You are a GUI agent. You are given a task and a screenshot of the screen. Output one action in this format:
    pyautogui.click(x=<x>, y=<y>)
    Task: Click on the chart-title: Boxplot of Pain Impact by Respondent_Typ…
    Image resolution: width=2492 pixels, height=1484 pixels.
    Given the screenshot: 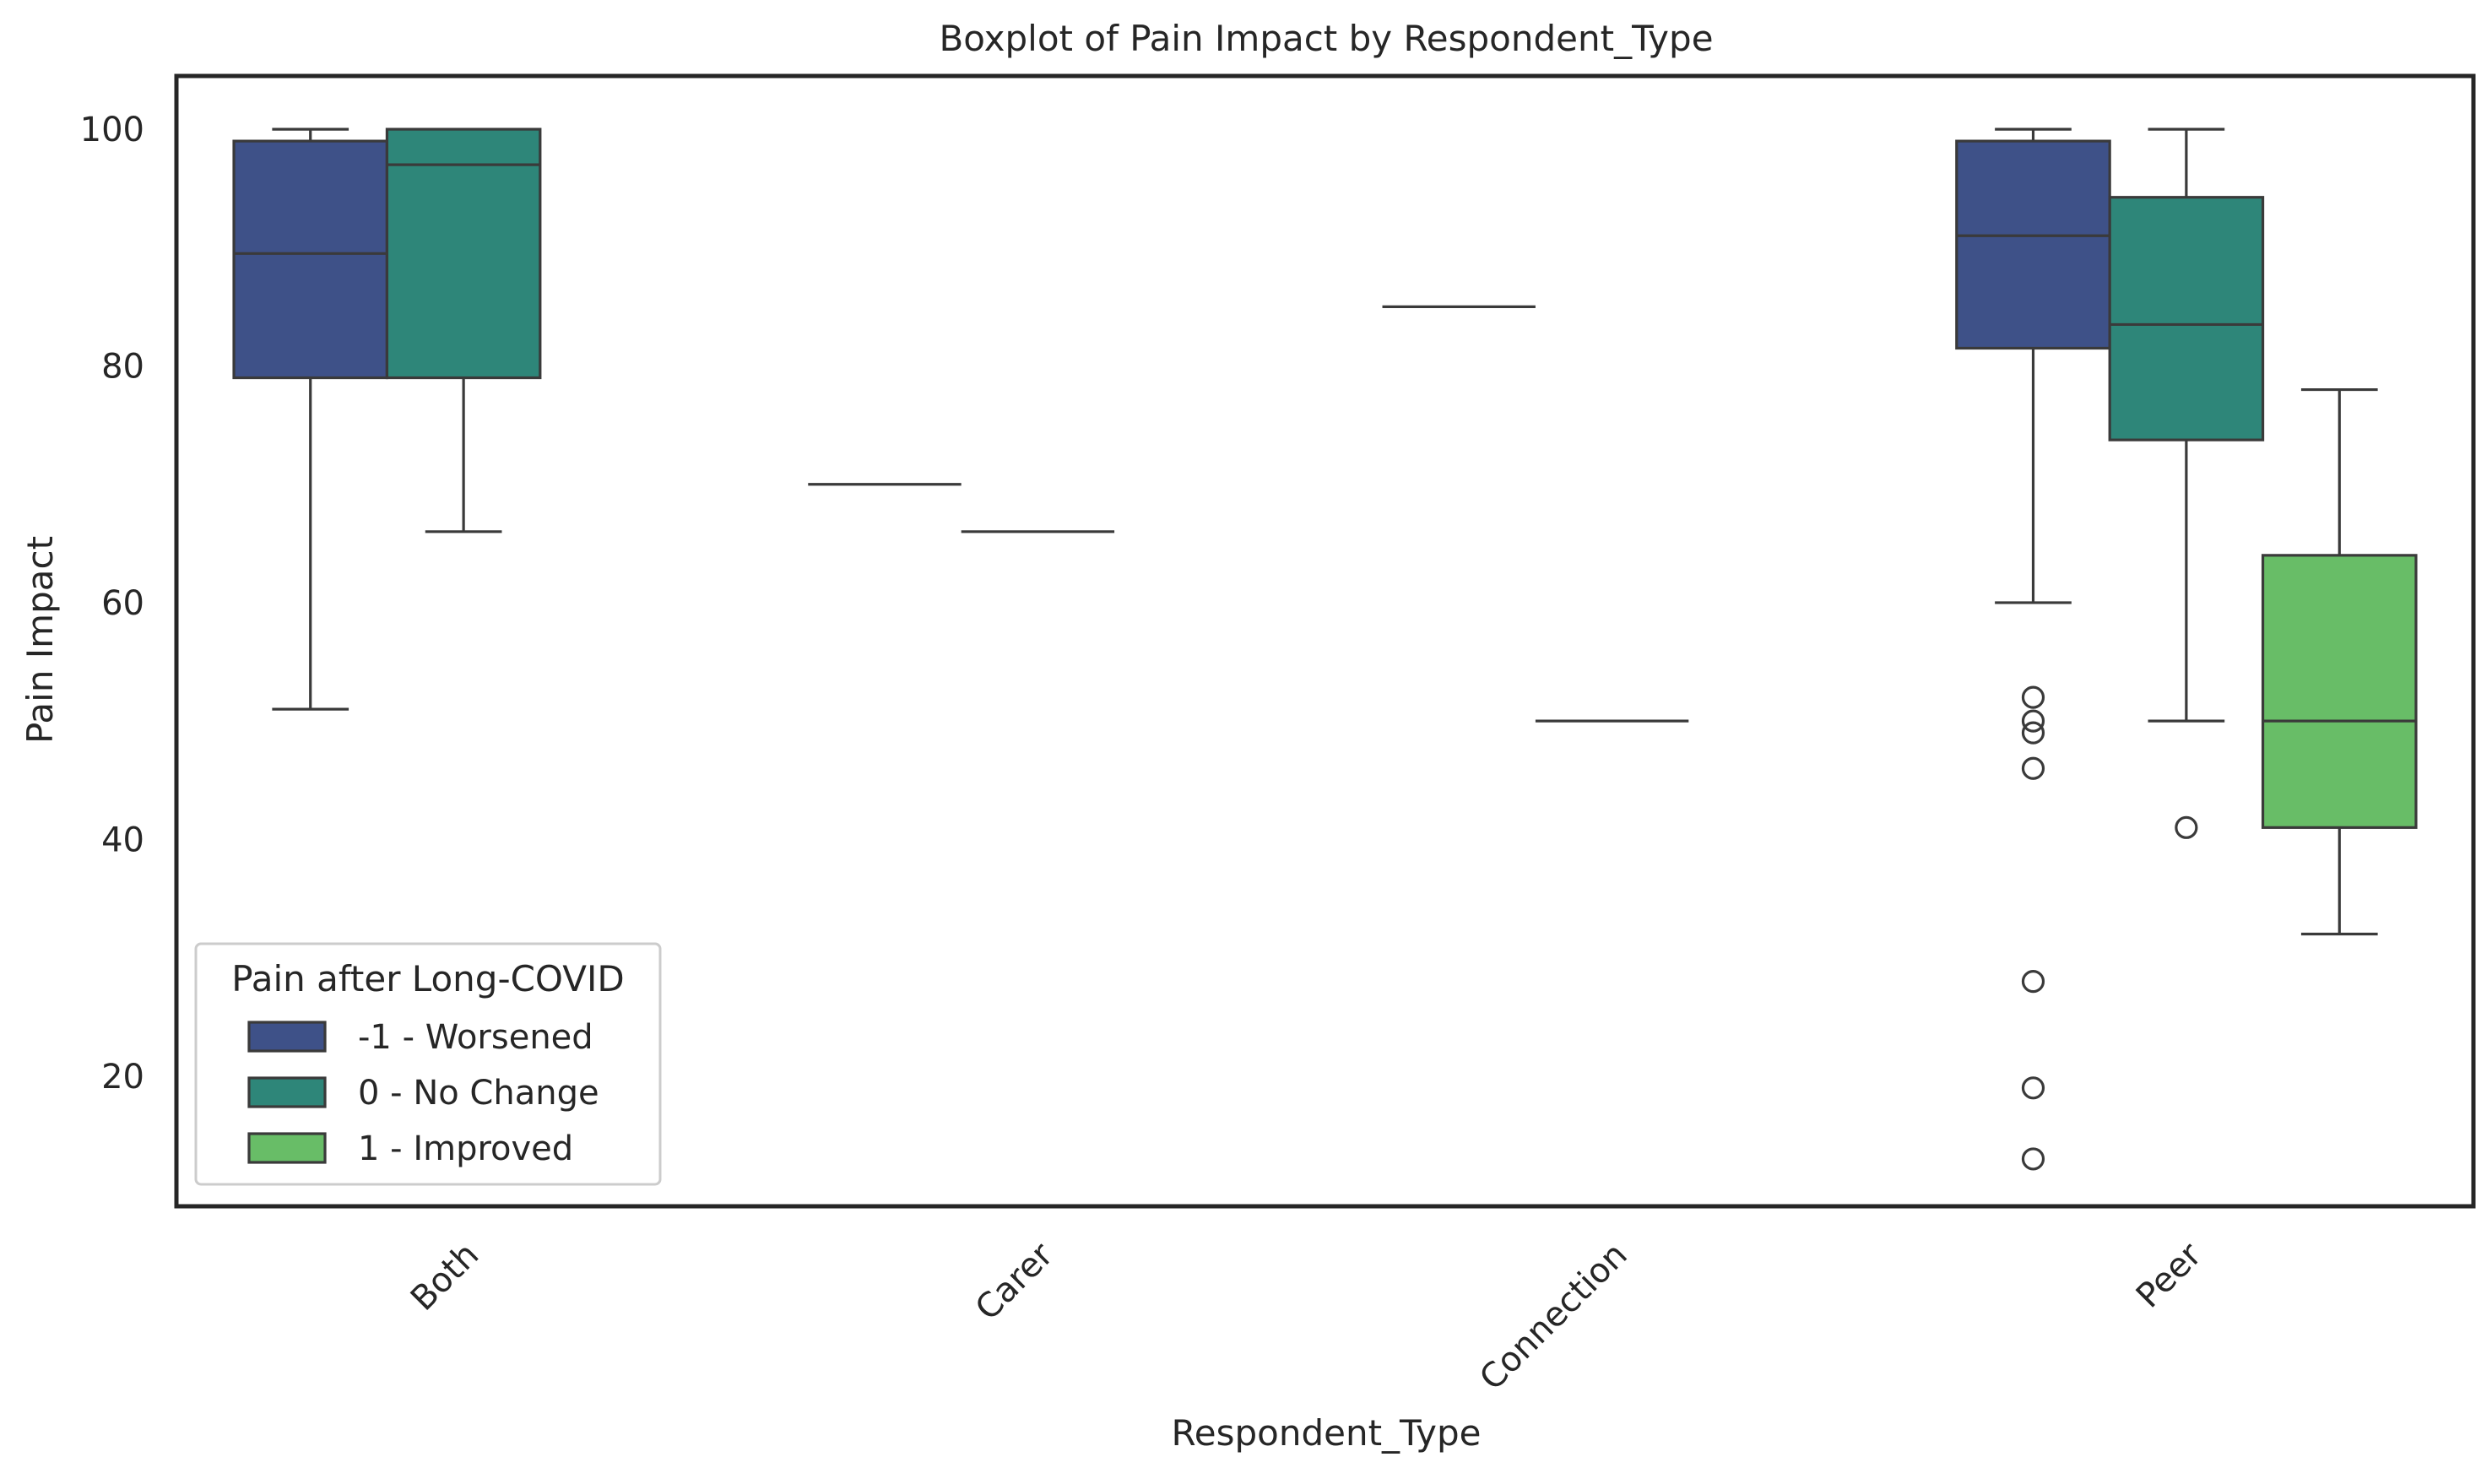 What is the action you would take?
    pyautogui.click(x=1326, y=38)
    